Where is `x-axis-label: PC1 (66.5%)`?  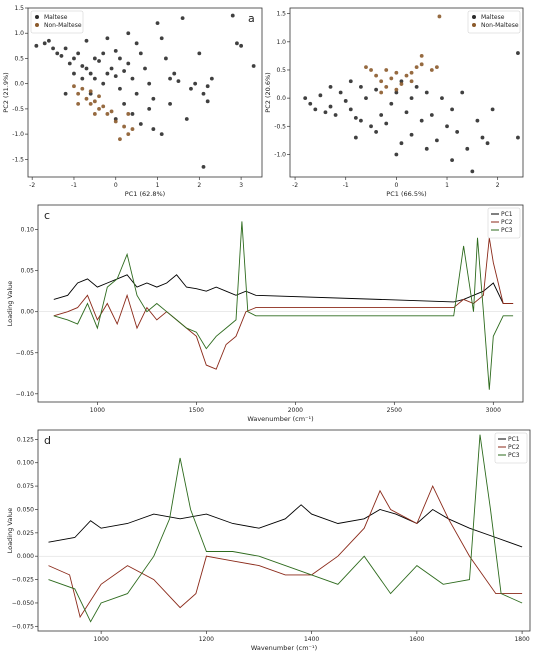 x-axis-label: PC1 (66.5%) is located at coordinates (406, 194).